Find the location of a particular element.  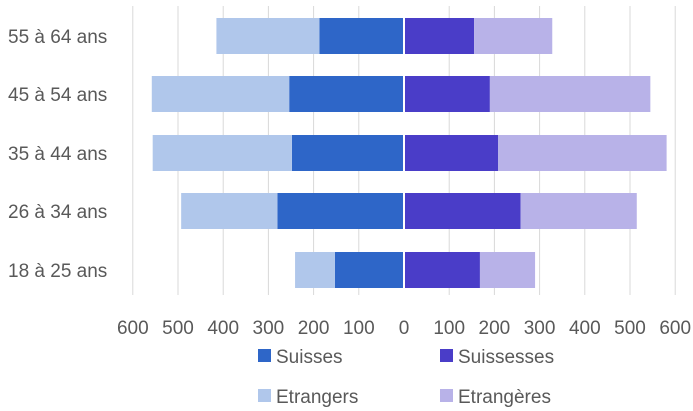

legend-label: Suissesses is located at coordinates (506, 357).